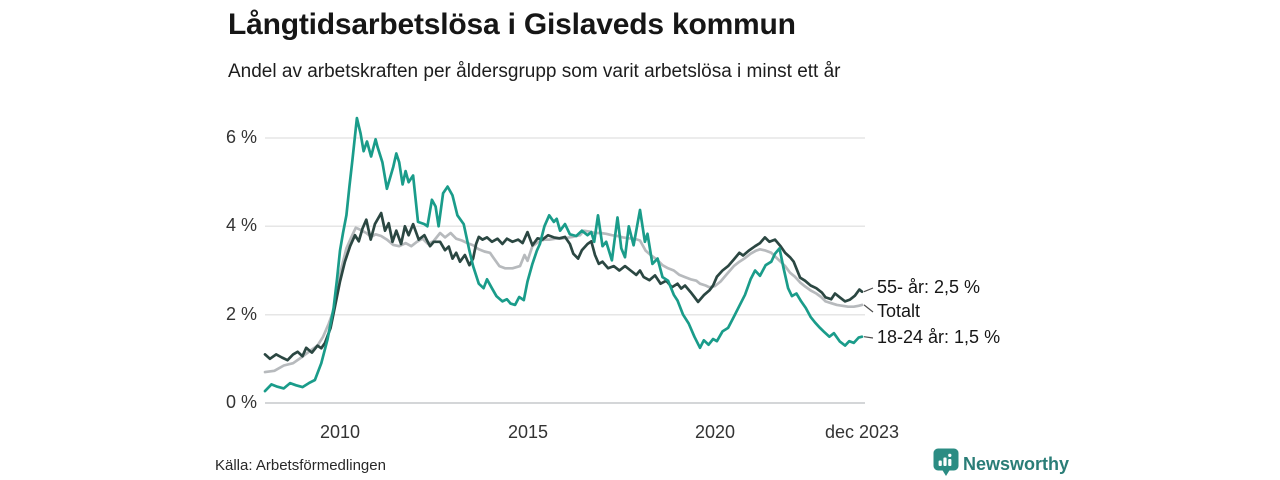 The width and height of the screenshot is (1280, 480). Describe the element at coordinates (241, 137) in the screenshot. I see `y-axis-tick-6: 6 %` at that location.